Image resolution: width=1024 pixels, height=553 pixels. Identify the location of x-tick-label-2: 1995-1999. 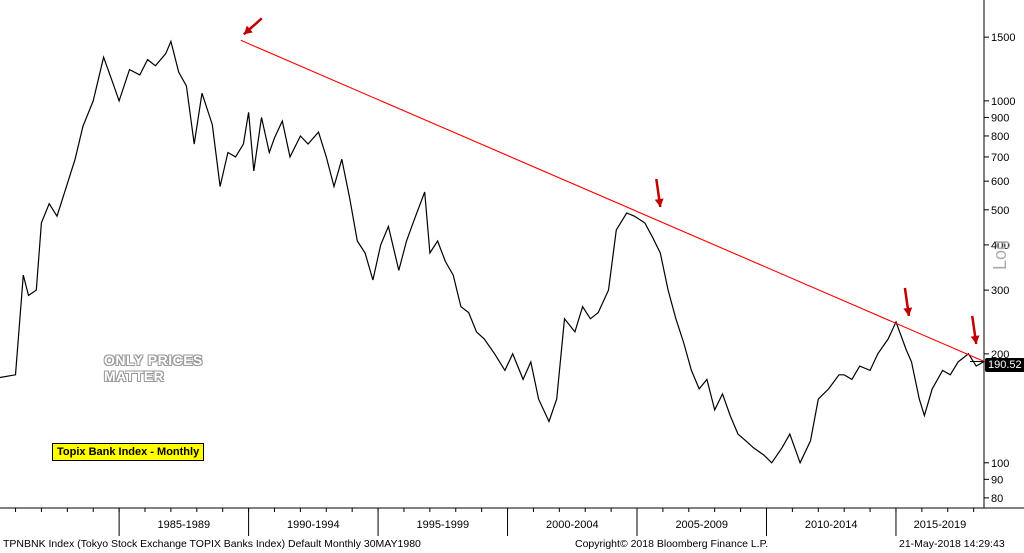
(442, 525).